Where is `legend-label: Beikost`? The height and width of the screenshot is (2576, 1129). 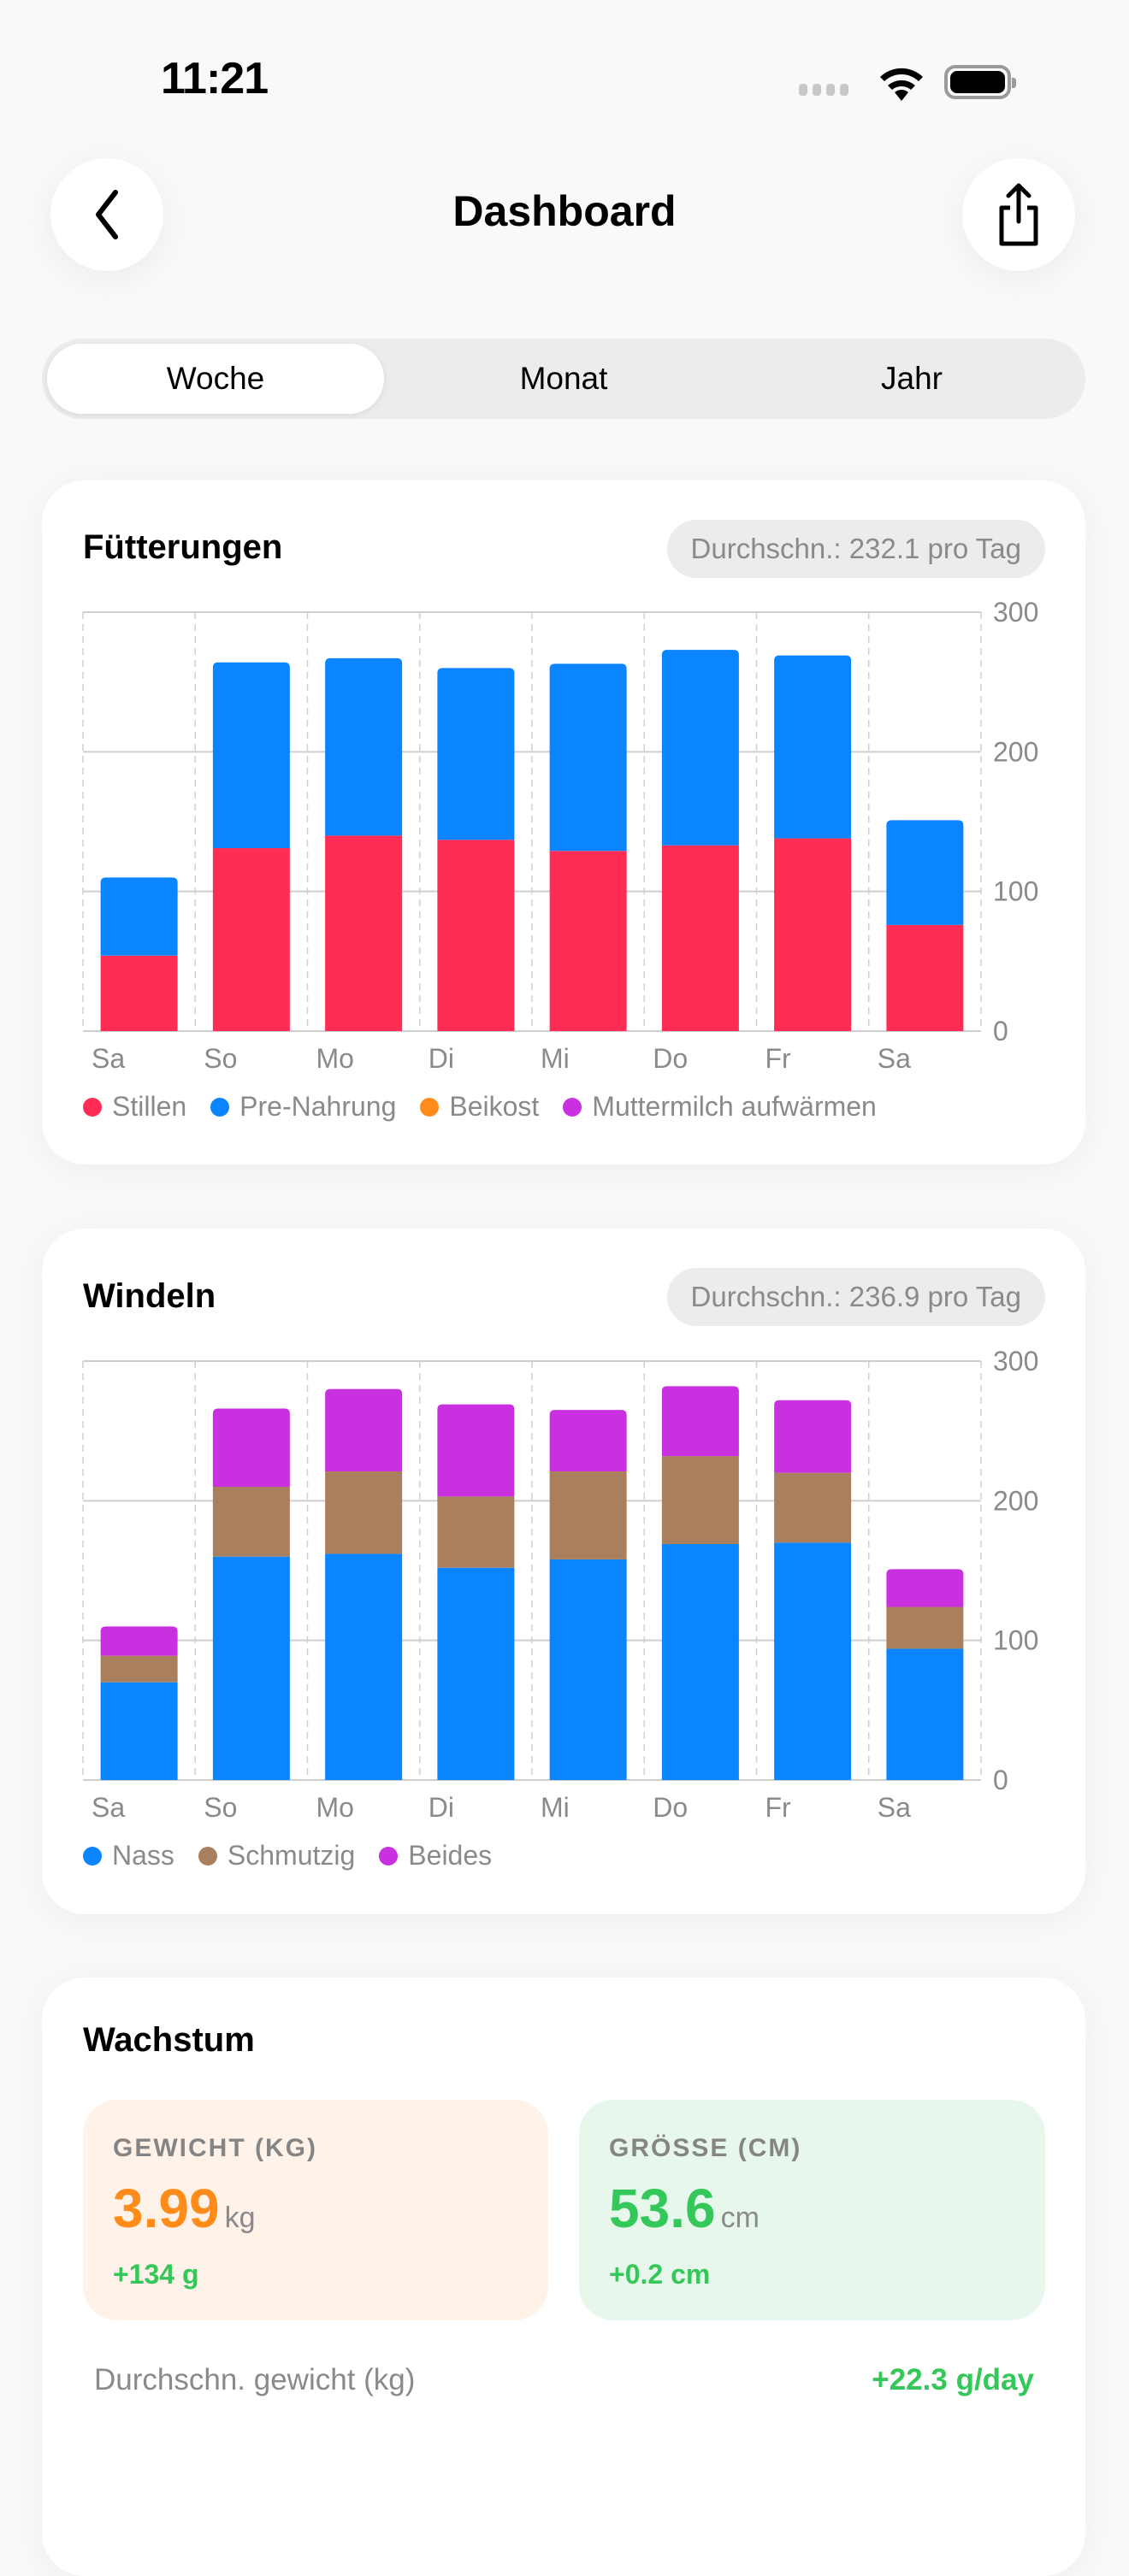 legend-label: Beikost is located at coordinates (495, 1106).